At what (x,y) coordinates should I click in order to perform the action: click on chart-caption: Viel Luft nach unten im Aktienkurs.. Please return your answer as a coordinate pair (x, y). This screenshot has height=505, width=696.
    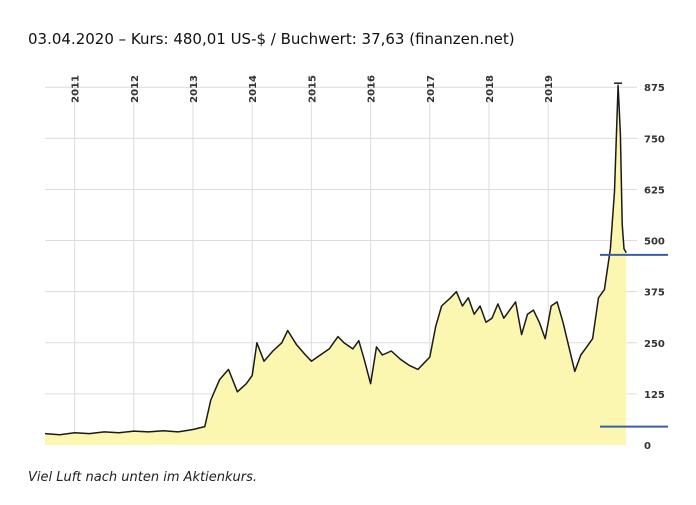
    Looking at the image, I should click on (142, 477).